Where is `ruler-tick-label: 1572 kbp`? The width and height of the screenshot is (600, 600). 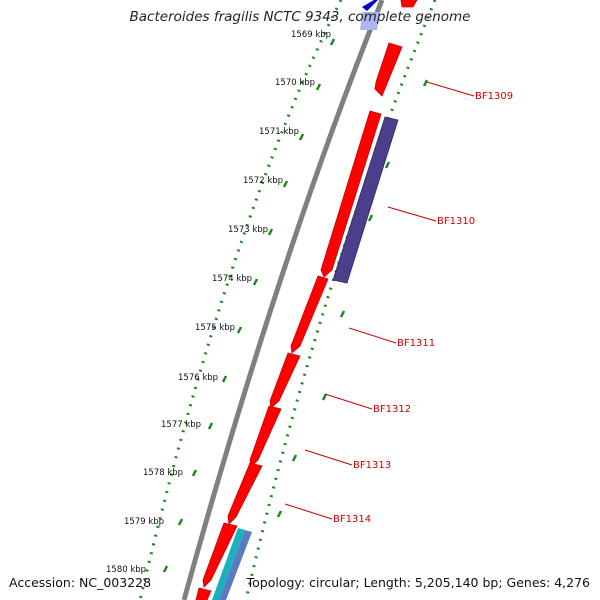 ruler-tick-label: 1572 kbp is located at coordinates (263, 181).